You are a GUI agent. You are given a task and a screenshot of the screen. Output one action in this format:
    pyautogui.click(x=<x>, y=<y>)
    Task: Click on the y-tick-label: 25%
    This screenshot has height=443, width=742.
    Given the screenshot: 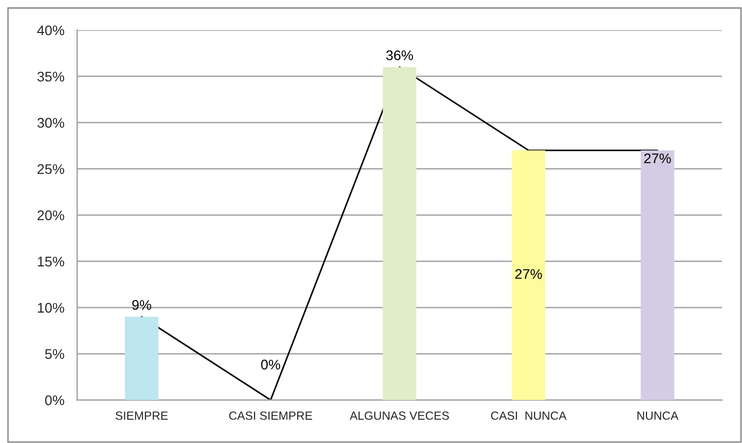 What is the action you would take?
    pyautogui.click(x=51, y=169)
    